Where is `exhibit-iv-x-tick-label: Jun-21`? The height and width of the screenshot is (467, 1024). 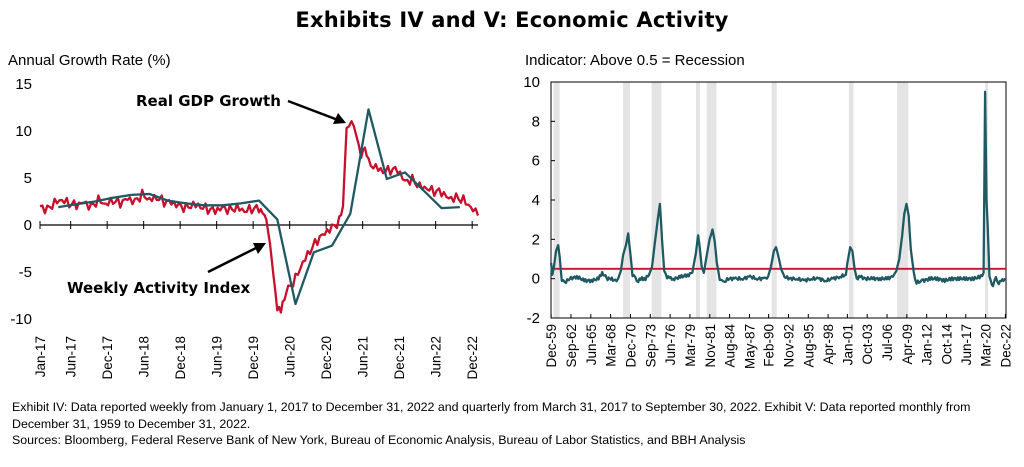
exhibit-iv-x-tick-label: Jun-21 is located at coordinates (363, 356).